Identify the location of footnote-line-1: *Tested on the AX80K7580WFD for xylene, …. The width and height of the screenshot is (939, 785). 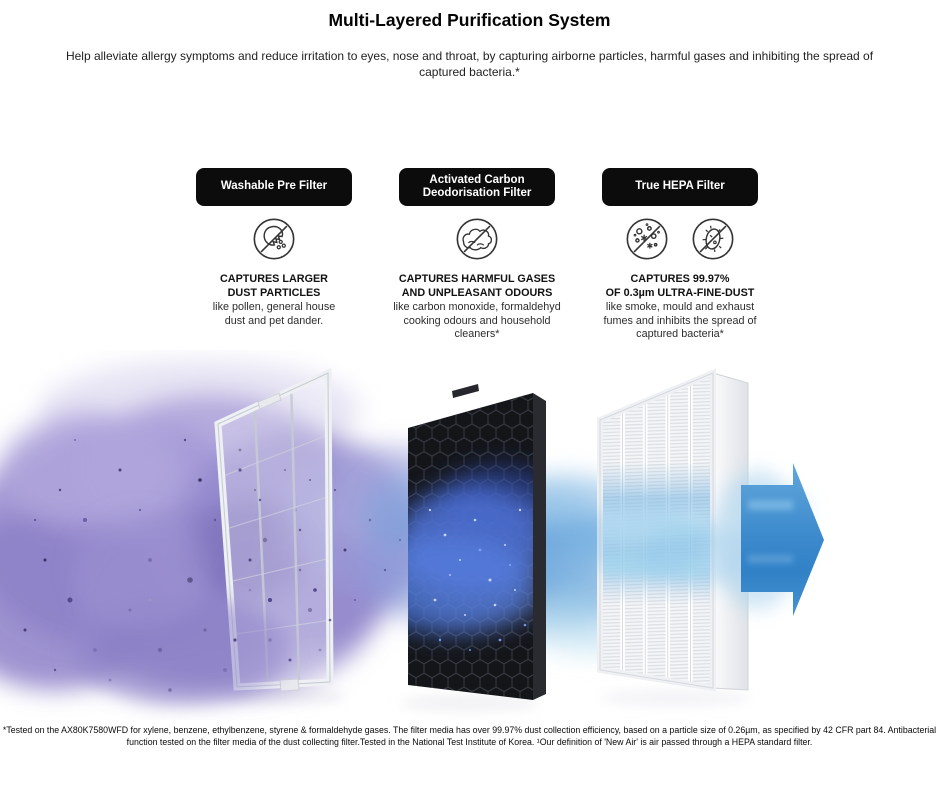
(469, 730).